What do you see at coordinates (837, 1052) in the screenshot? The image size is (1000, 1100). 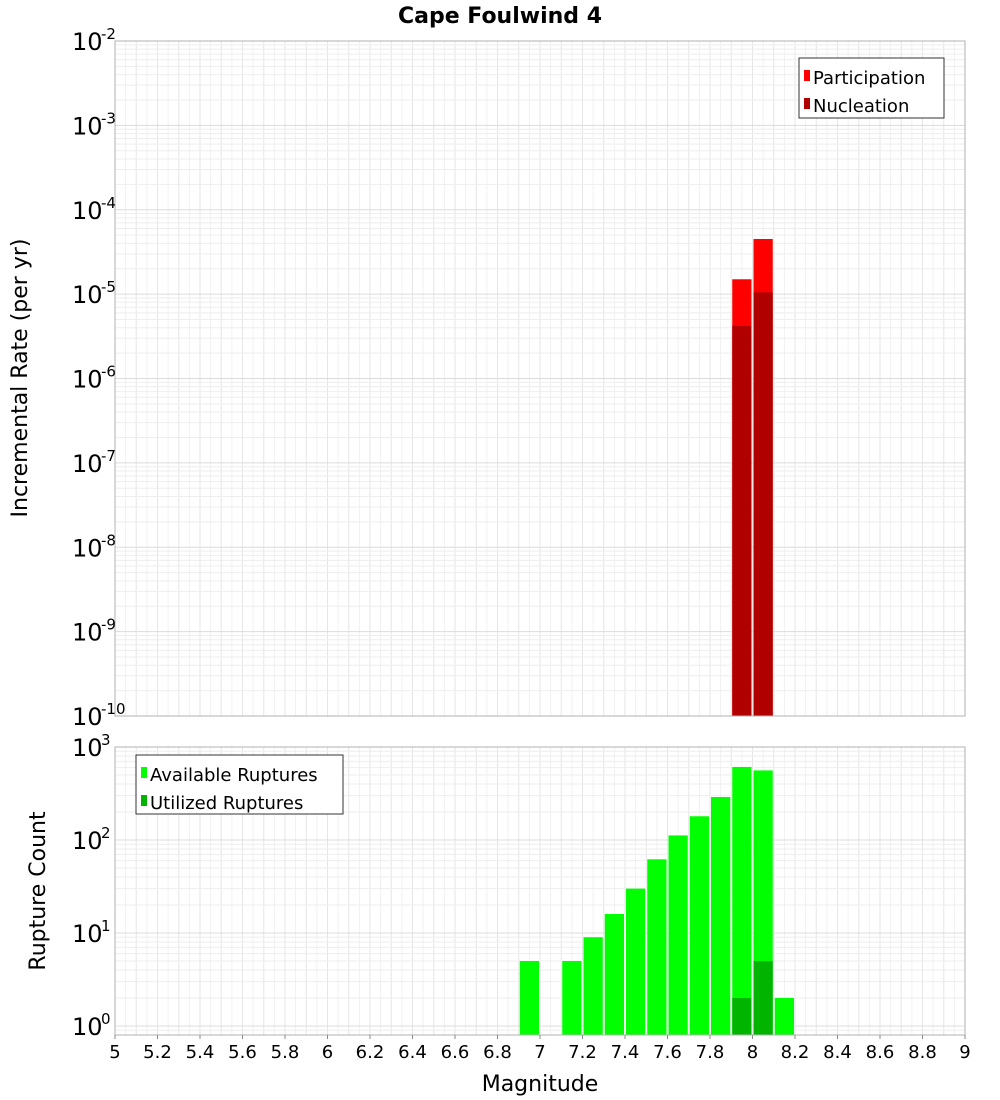 I see `x-tick-label: 8.4` at bounding box center [837, 1052].